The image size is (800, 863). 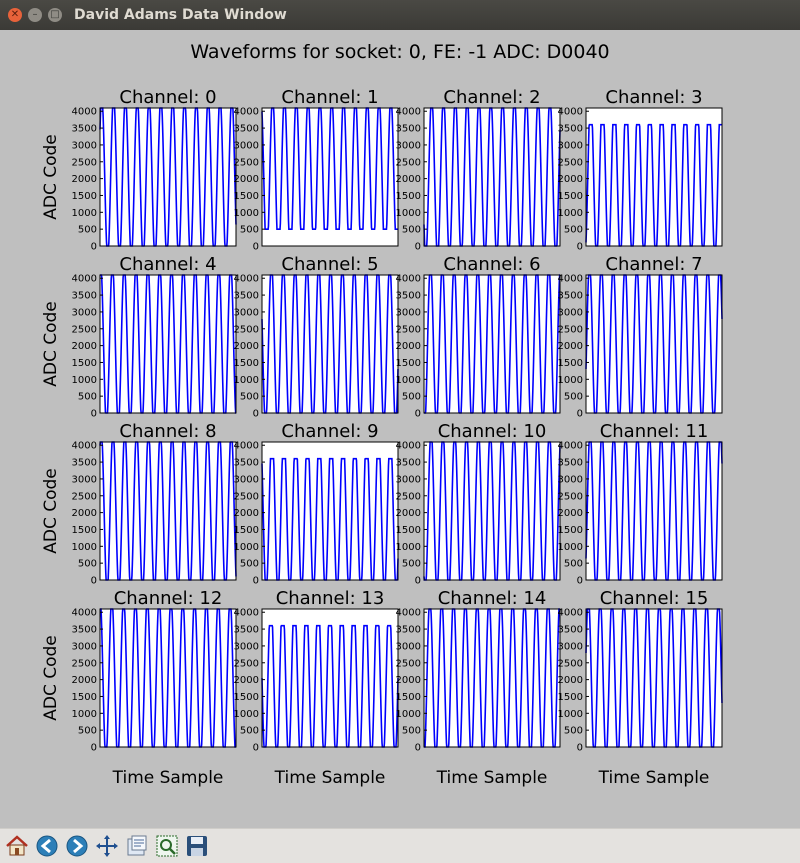 I want to click on subplot-title: Channel: 12, so click(x=168, y=598).